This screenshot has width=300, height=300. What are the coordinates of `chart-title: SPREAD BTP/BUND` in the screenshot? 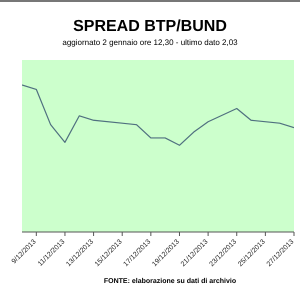 It's located at (150, 27).